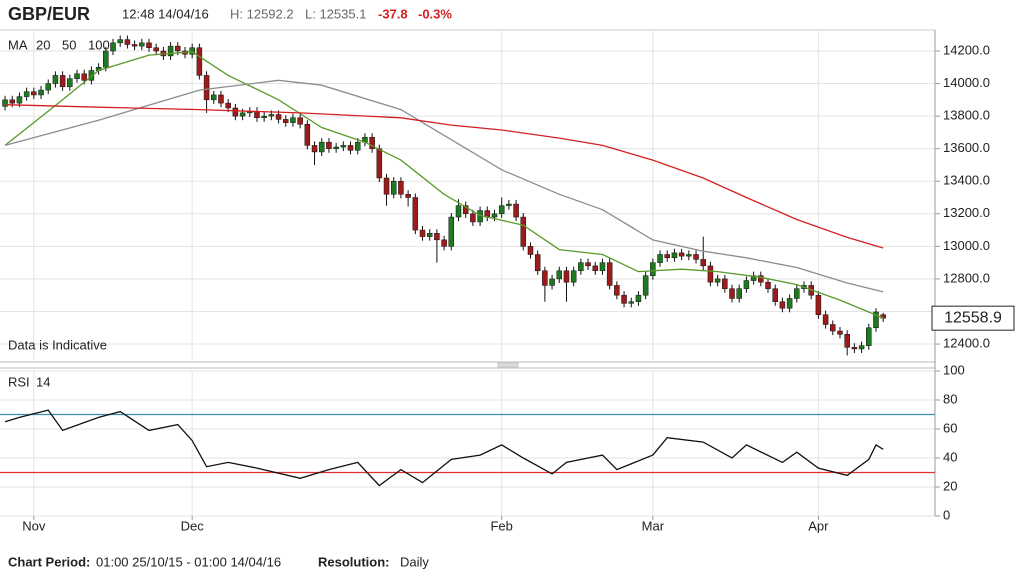 The image size is (1023, 581). What do you see at coordinates (435, 13) in the screenshot?
I see `change-pct: -0.3%` at bounding box center [435, 13].